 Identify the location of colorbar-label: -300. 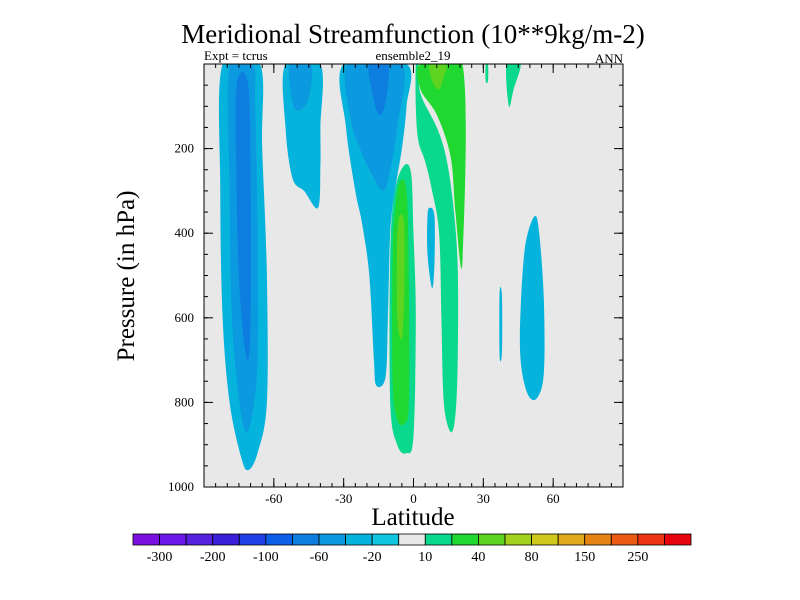
(160, 557).